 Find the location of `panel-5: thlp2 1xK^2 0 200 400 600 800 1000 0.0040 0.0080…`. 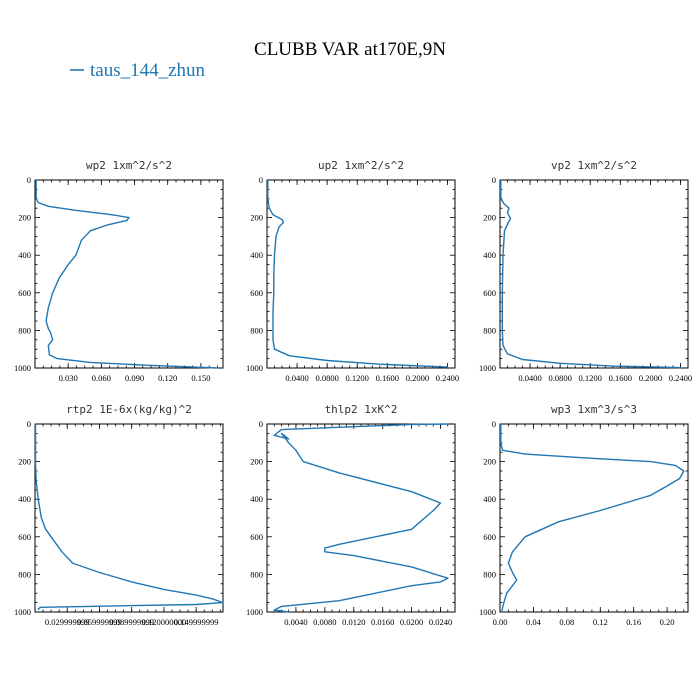

panel-5: thlp2 1xK^2 0 200 400 600 800 1000 0.0040 0.0080… is located at coordinates (351, 515).